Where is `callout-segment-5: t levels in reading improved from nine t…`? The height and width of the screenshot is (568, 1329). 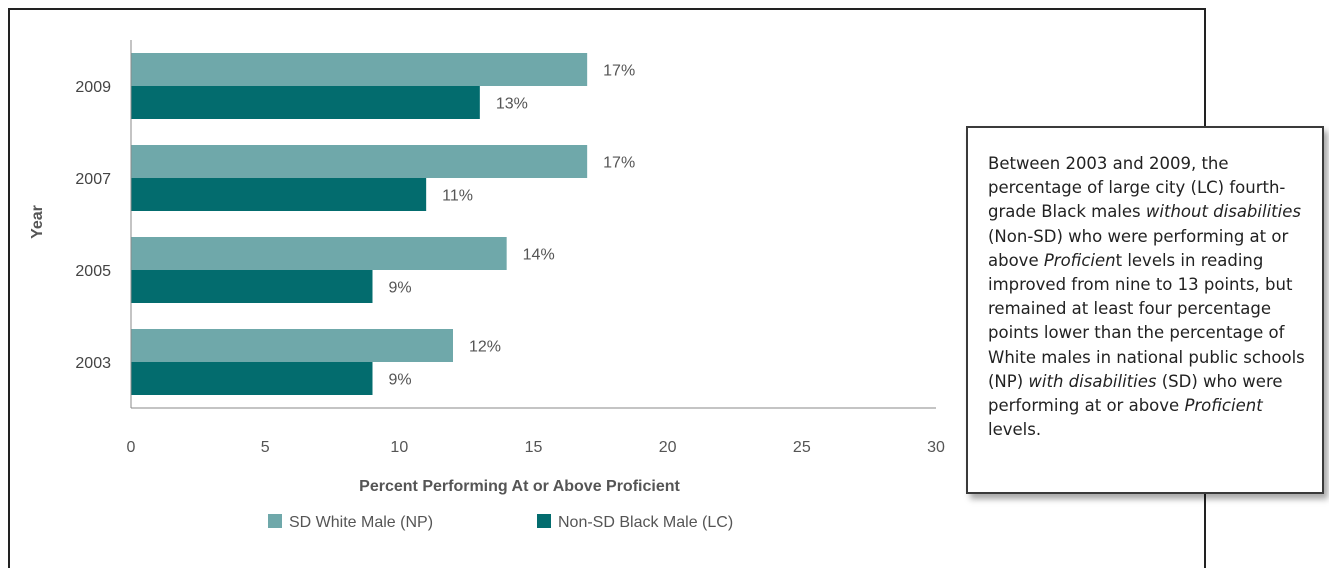 callout-segment-5: t levels in reading improved from nine t… is located at coordinates (1146, 320).